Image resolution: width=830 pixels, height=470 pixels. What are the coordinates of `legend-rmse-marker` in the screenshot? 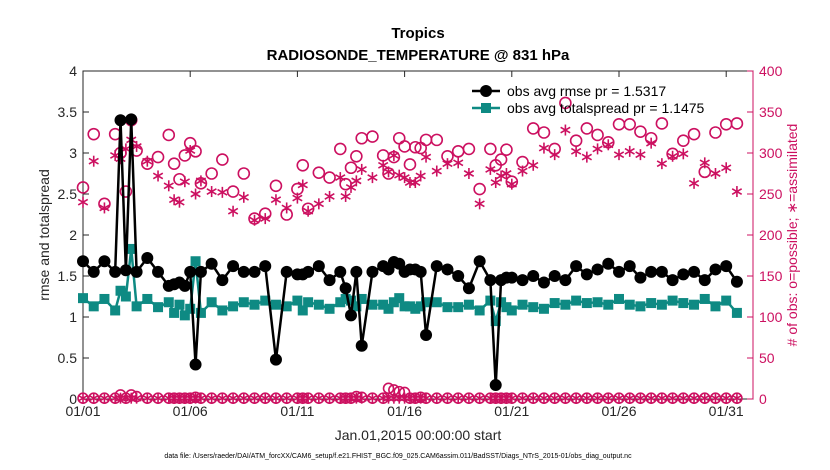 It's located at (486, 91).